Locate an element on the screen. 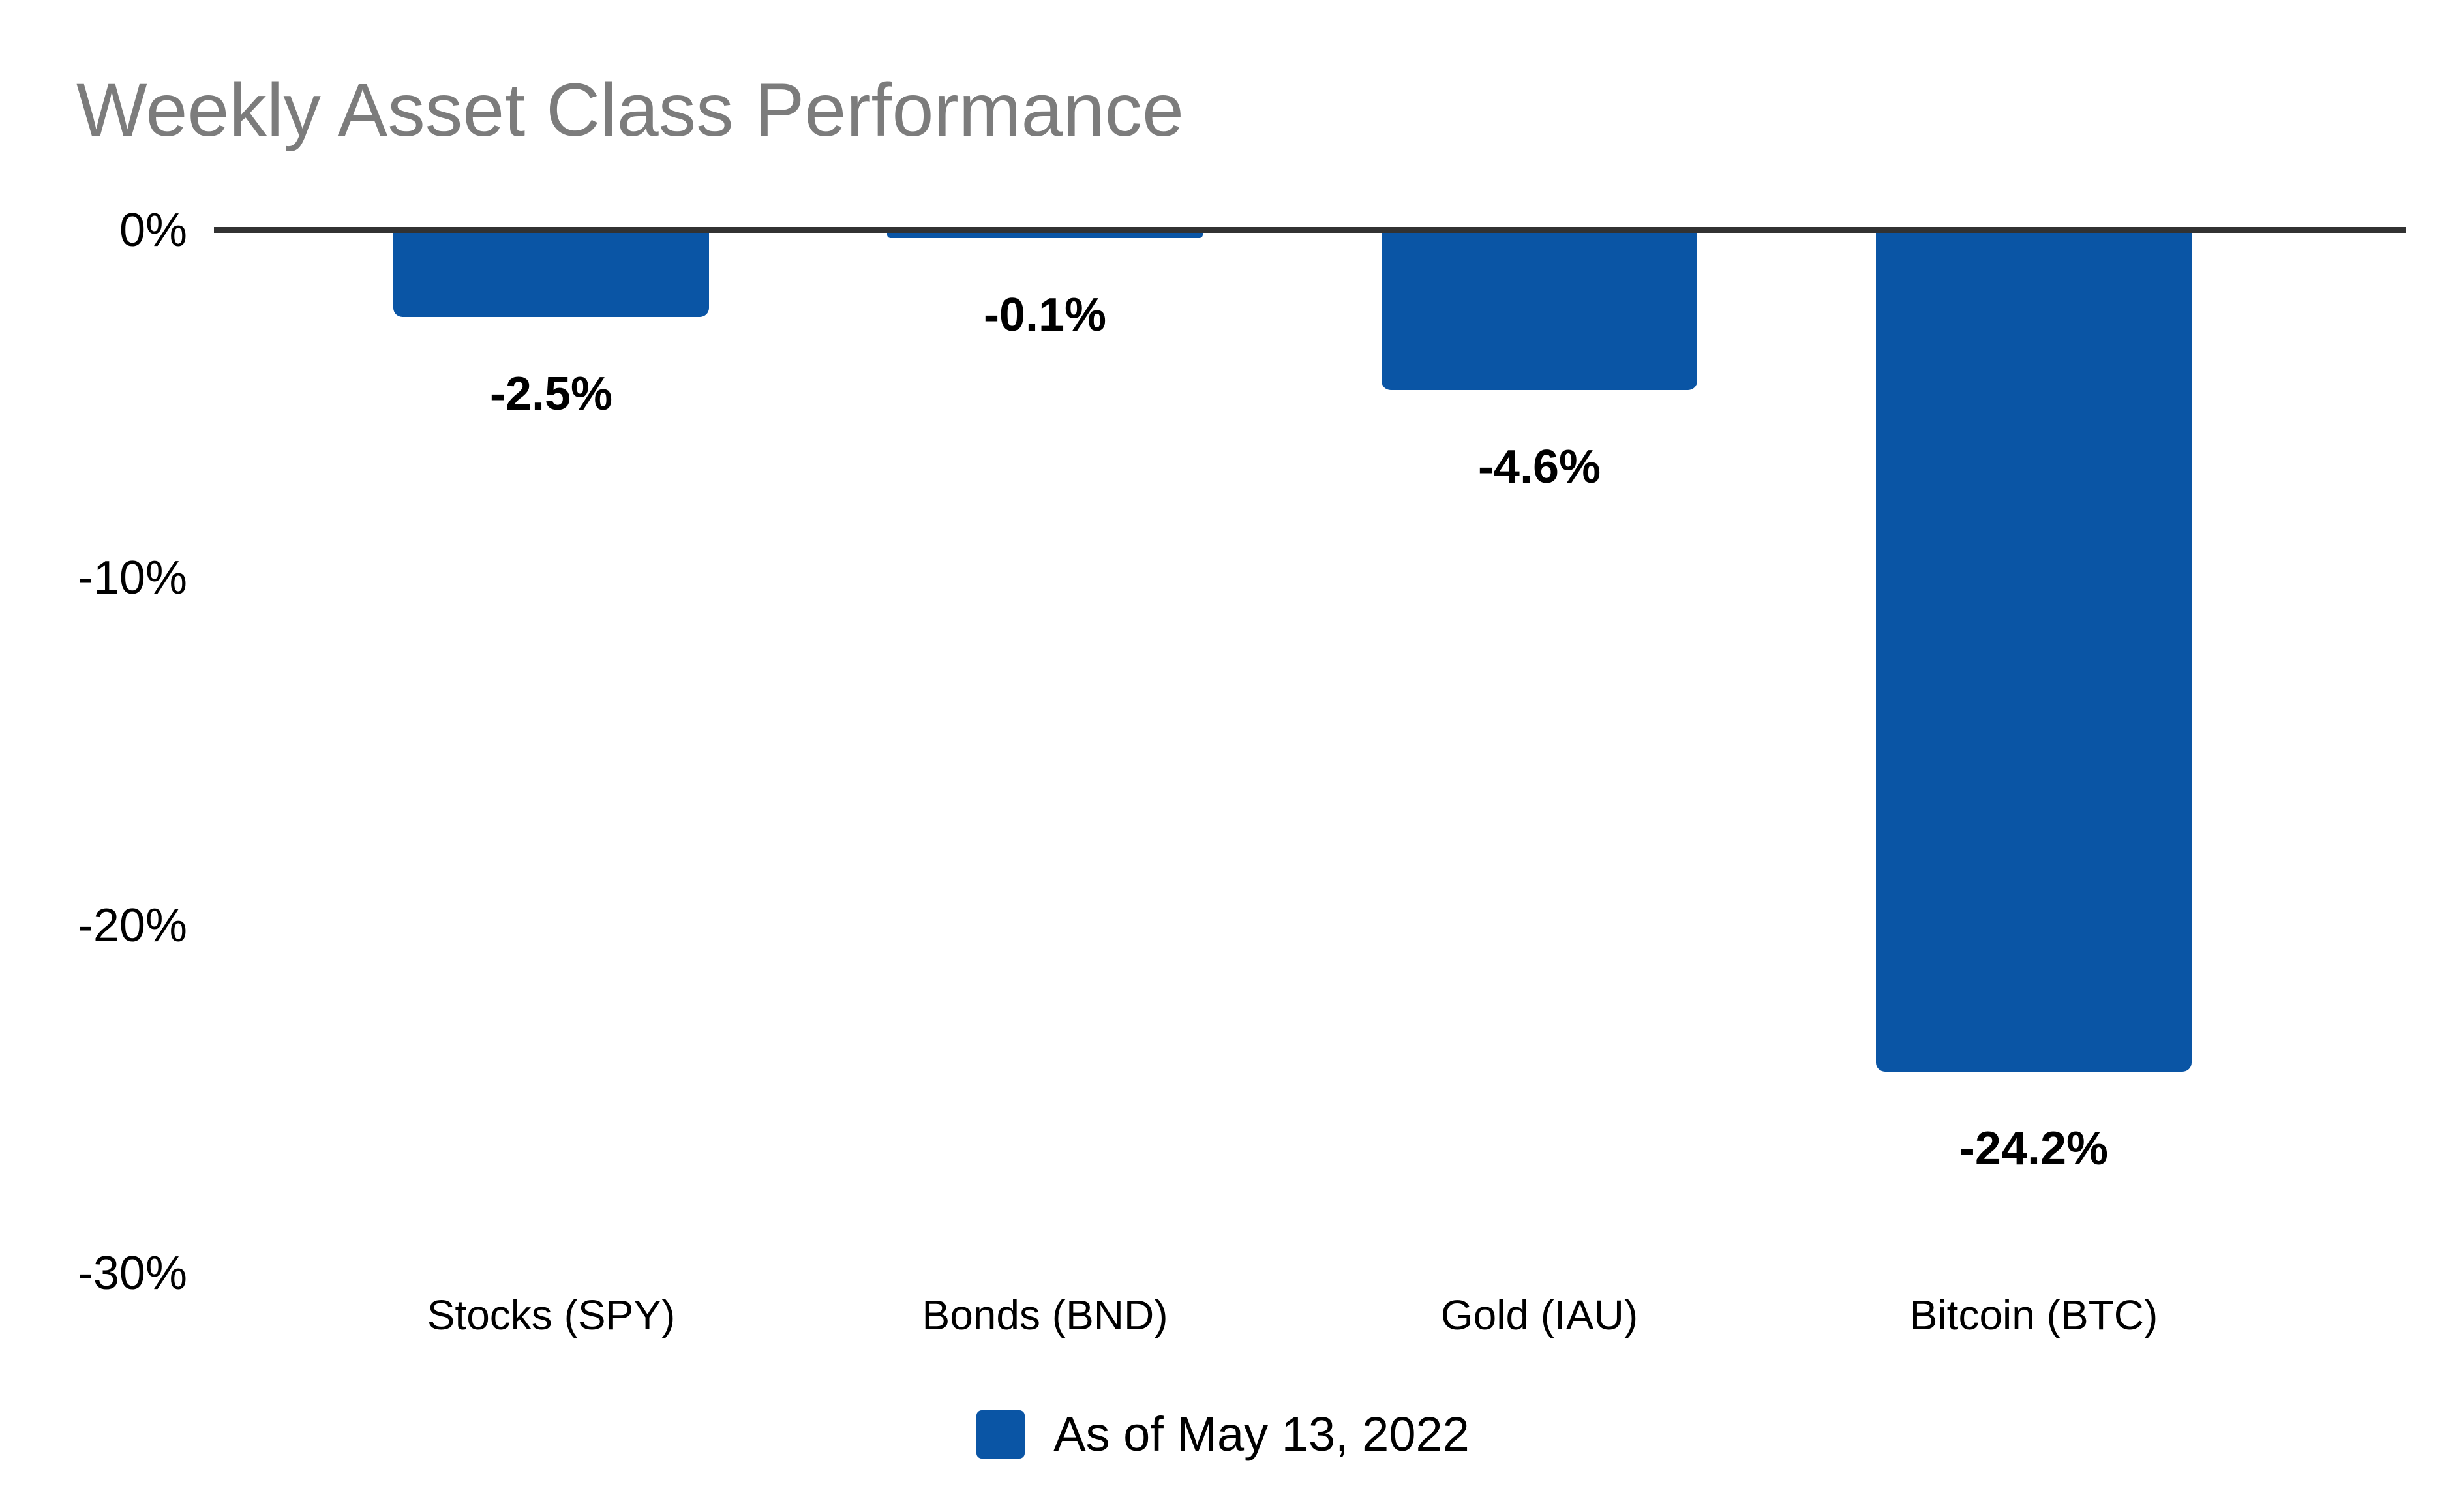  legend: As of May 13, 2022 is located at coordinates (1223, 1434).